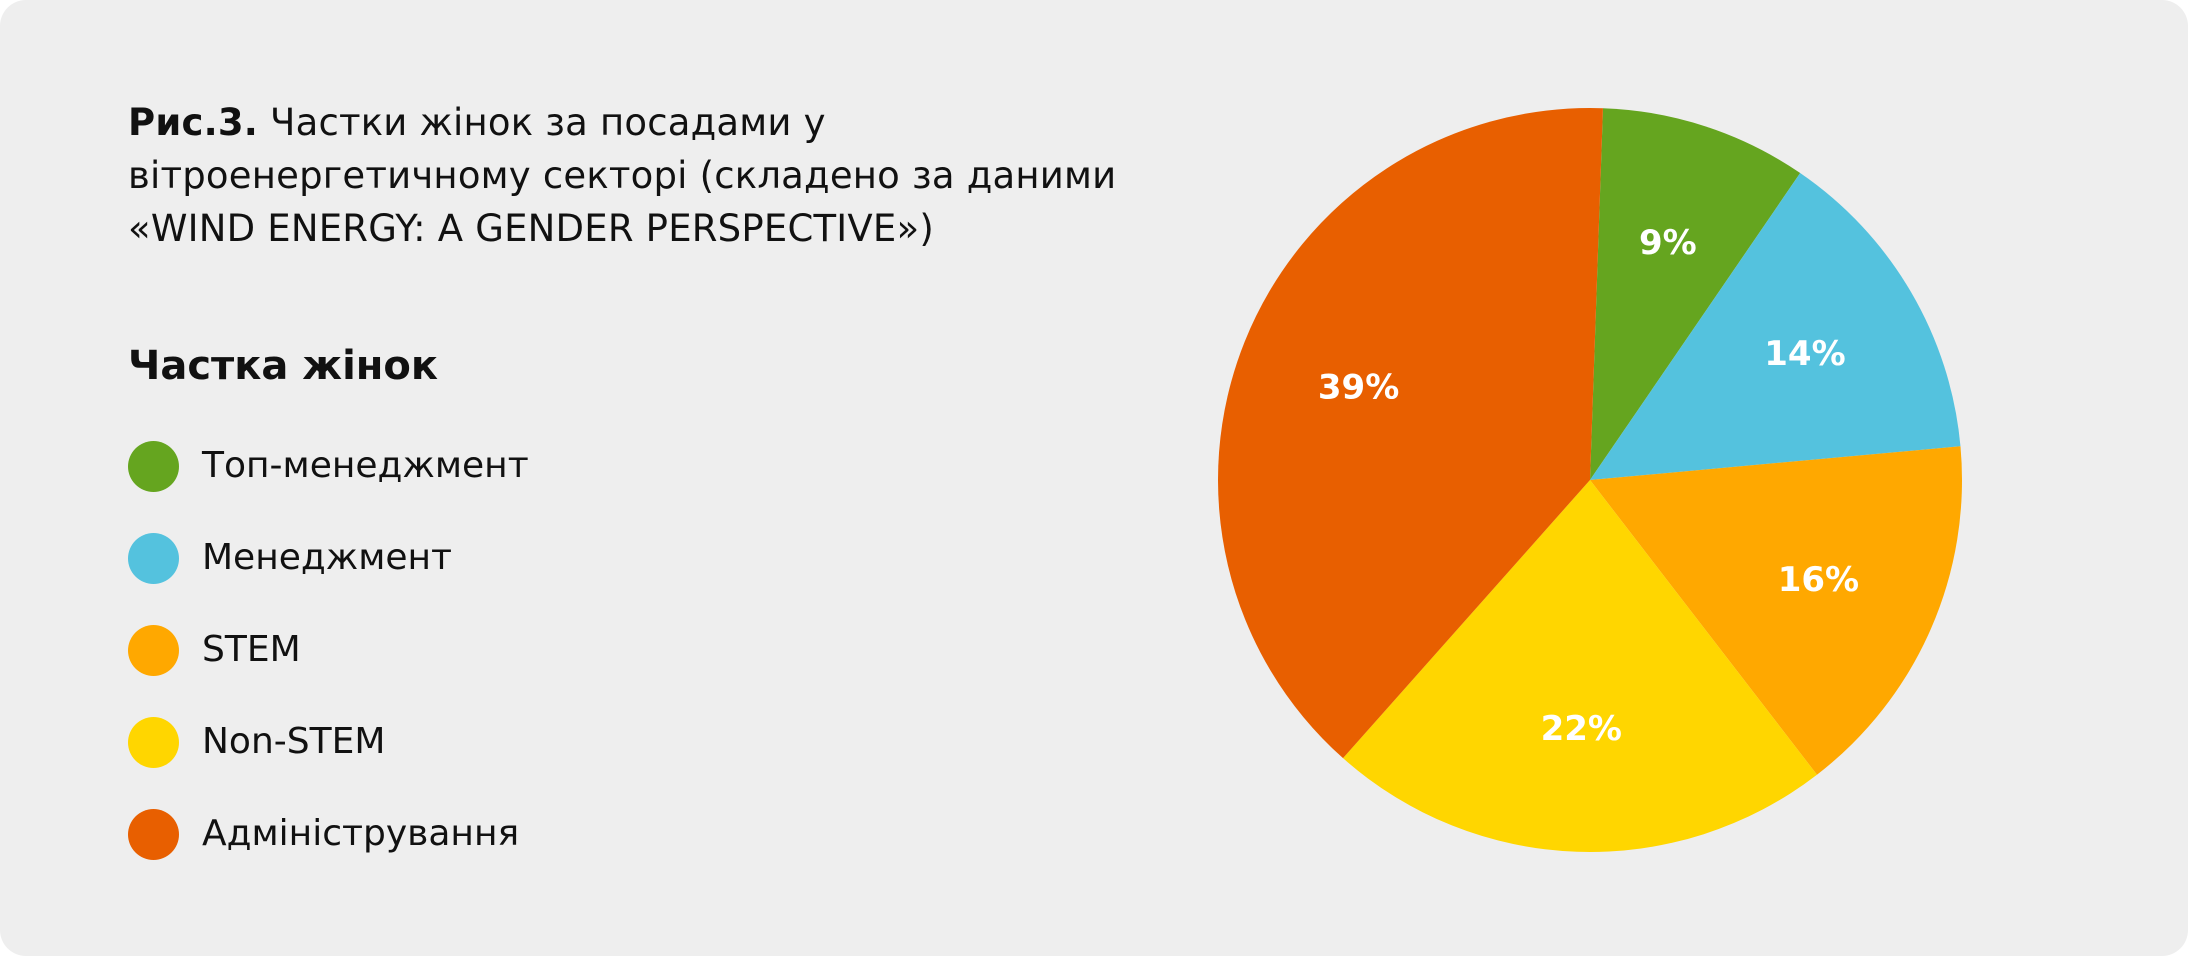  Describe the element at coordinates (365, 465) in the screenshot. I see `legend-label: Топ-менеджмент` at that location.